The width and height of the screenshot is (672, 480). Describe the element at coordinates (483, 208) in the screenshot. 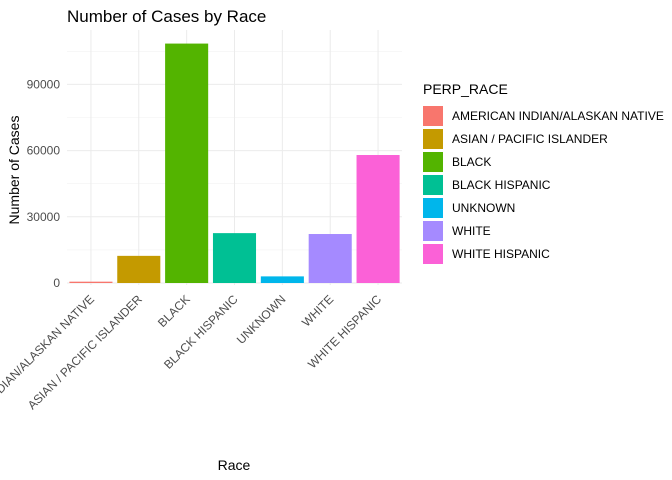

I see `legend-label: UNKNOWN` at that location.